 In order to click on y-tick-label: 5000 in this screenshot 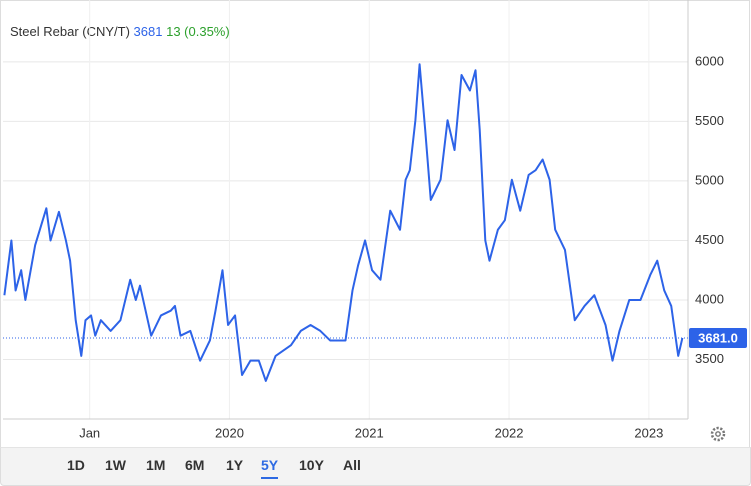, I will do `click(709, 179)`.